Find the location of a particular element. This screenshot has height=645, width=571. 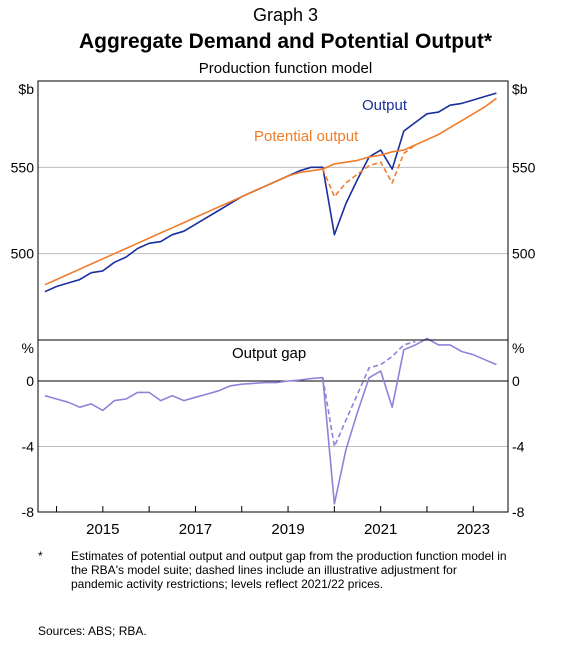

series-label: Output is located at coordinates (385, 105).